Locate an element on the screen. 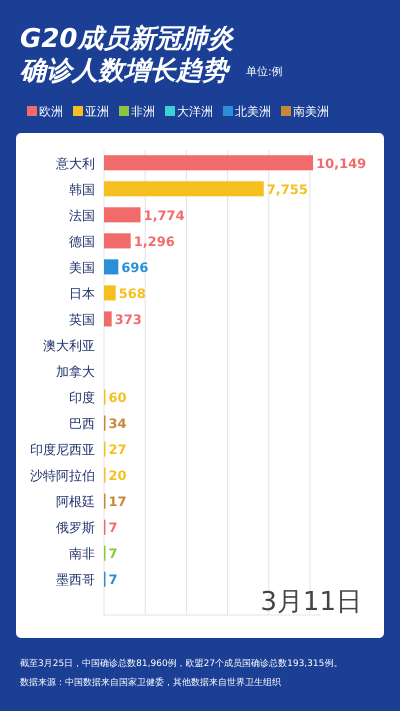 The width and height of the screenshot is (400, 711). y-tick-label: 沙特阿拉伯 is located at coordinates (62, 476).